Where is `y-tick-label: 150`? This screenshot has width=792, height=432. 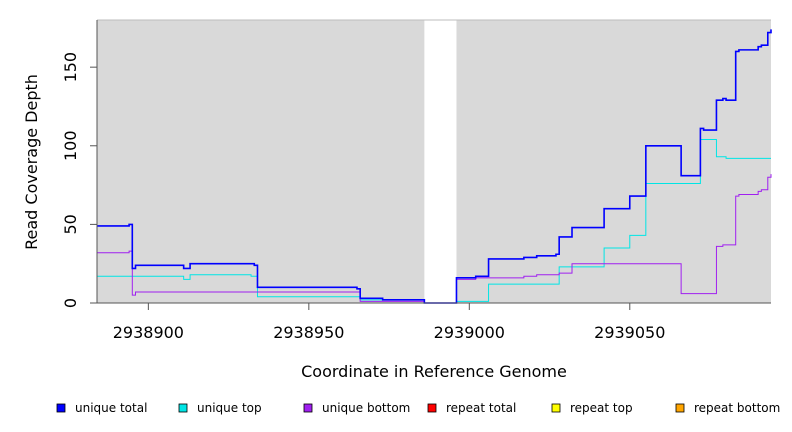 y-tick-label: 150 is located at coordinates (70, 67).